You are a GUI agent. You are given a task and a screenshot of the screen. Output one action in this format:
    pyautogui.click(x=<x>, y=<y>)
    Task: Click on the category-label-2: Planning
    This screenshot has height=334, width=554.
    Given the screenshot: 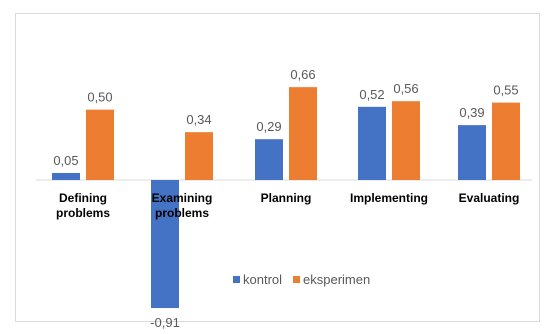 What is the action you would take?
    pyautogui.click(x=286, y=198)
    